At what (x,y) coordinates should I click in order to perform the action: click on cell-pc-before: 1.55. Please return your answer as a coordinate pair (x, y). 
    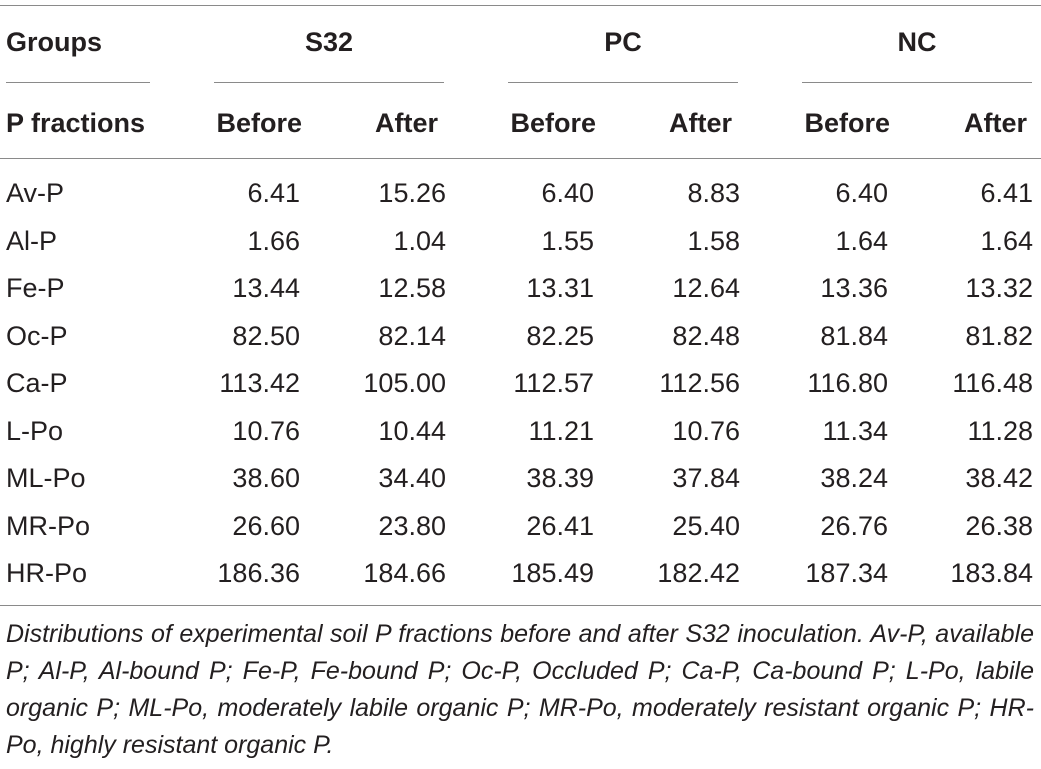
    Looking at the image, I should click on (567, 241).